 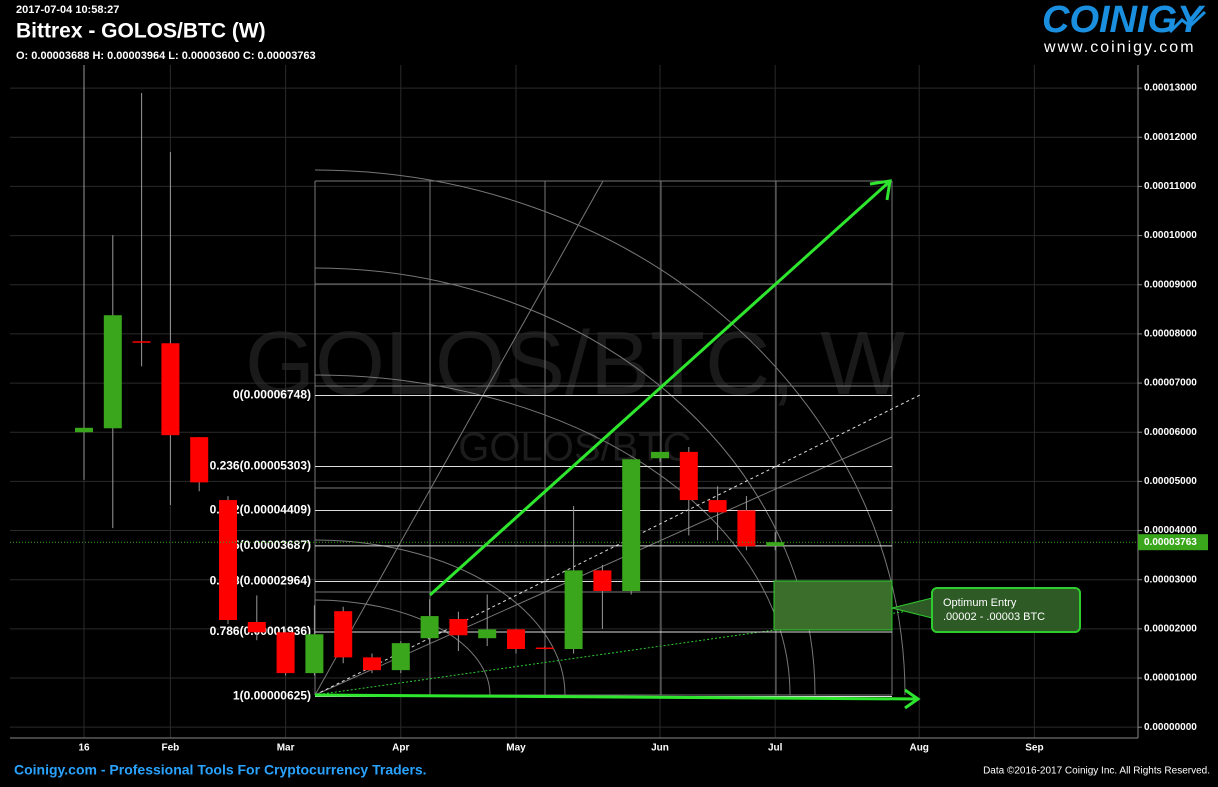 I want to click on fib-label: 0(0.00006748), so click(x=272, y=395).